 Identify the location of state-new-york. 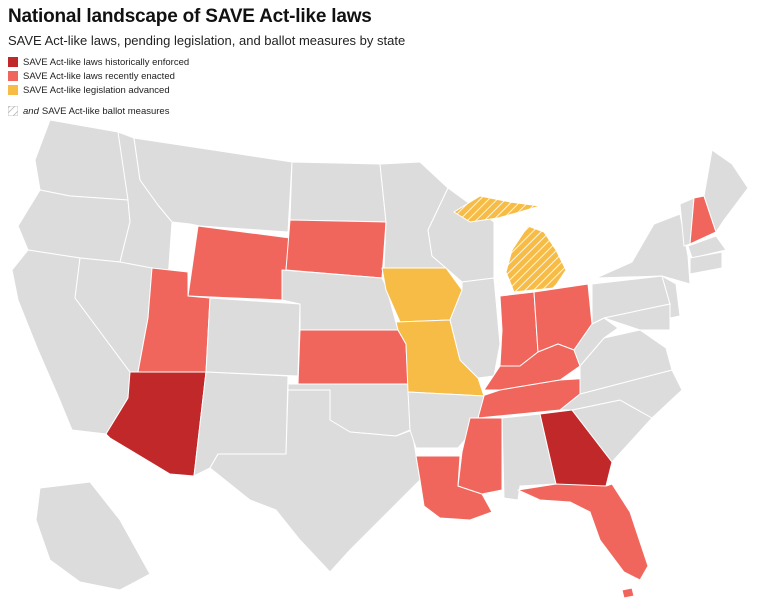
(643, 249).